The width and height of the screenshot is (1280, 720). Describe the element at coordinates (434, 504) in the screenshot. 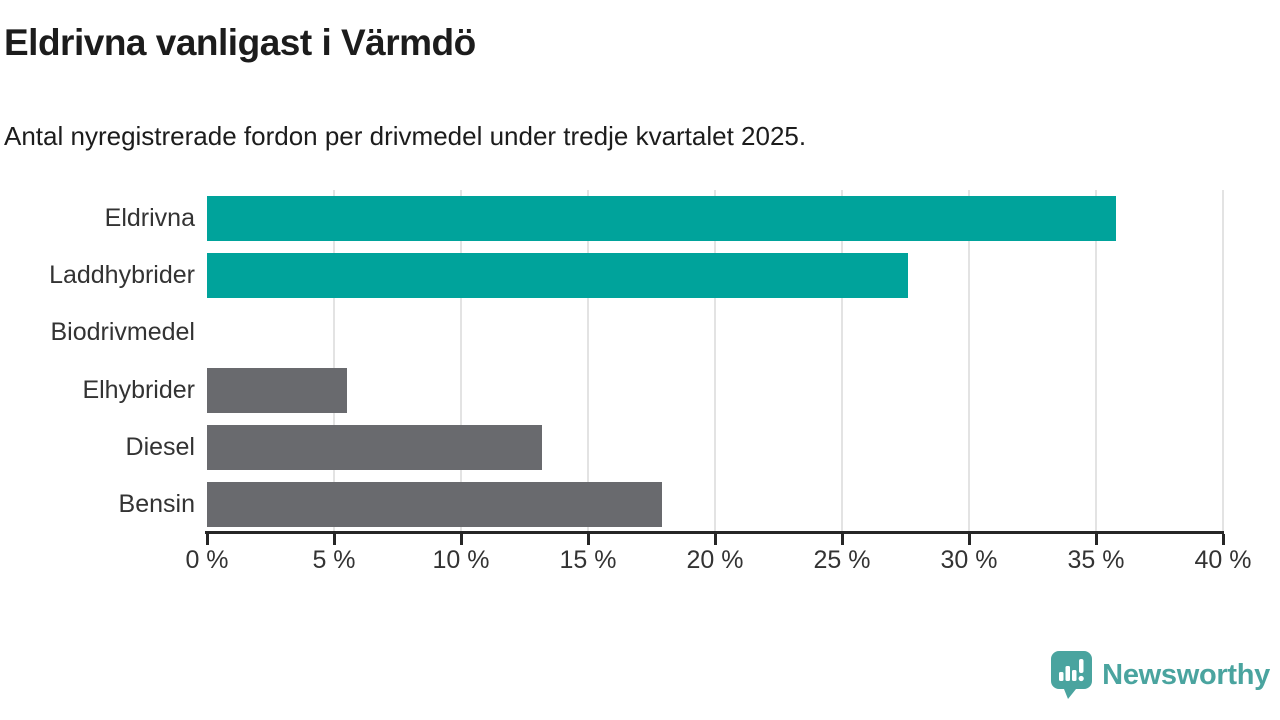

I see `bar-bensin` at that location.